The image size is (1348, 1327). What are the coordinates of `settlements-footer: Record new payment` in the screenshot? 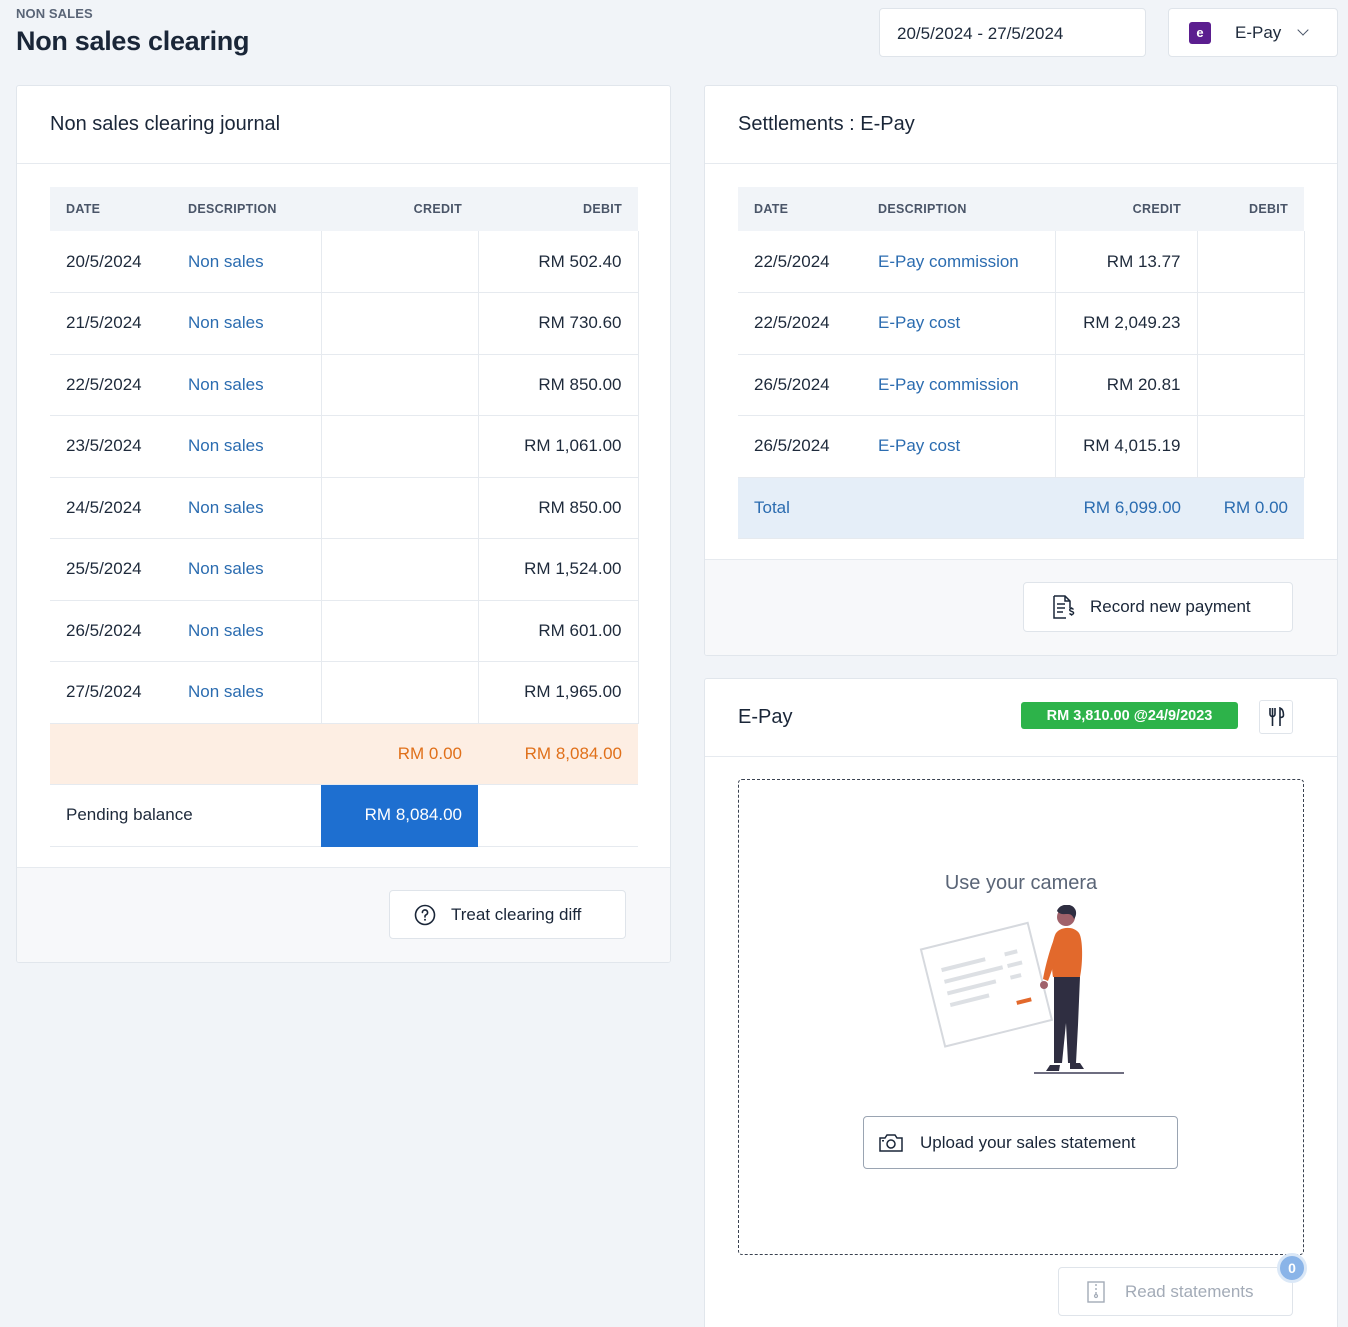 It's located at (1021, 607).